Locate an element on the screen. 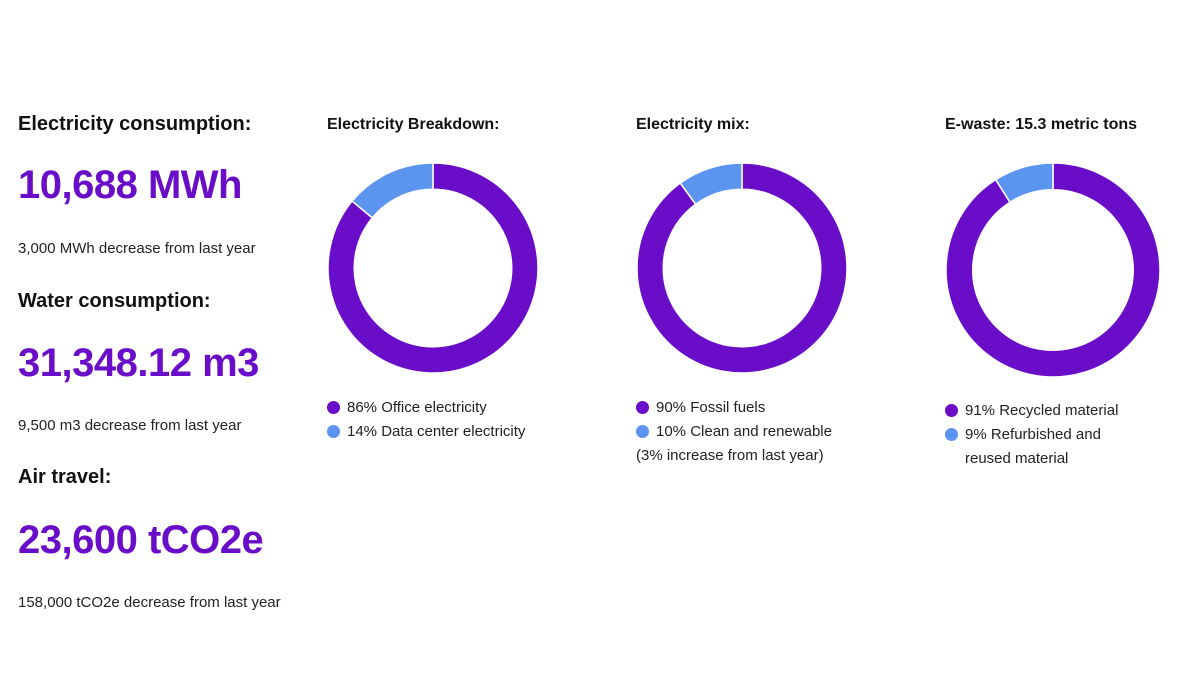 The width and height of the screenshot is (1200, 693). air-travel-note: 158,000 tCO2e decrease from last year is located at coordinates (149, 602).